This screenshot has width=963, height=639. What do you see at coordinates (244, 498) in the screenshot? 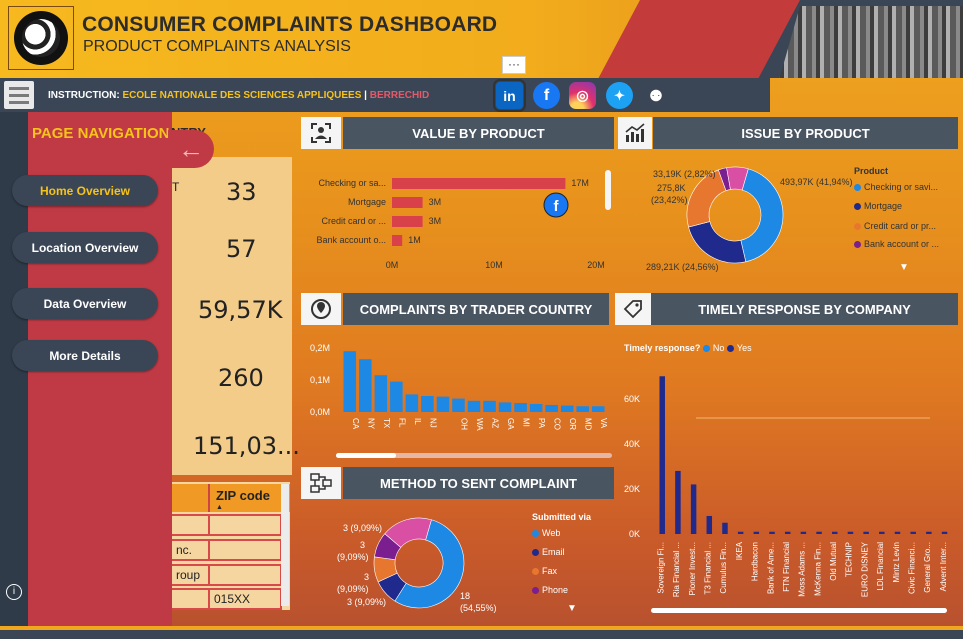
I see `zip-code-column-header: ZIP code ▲` at bounding box center [244, 498].